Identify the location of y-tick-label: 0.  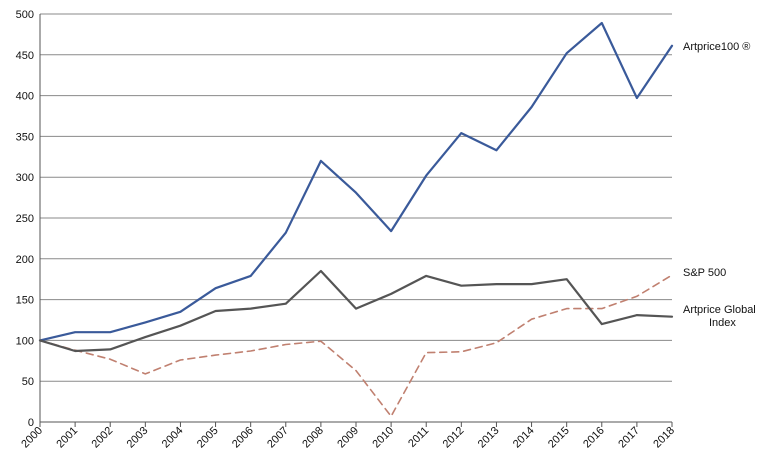
(31, 423).